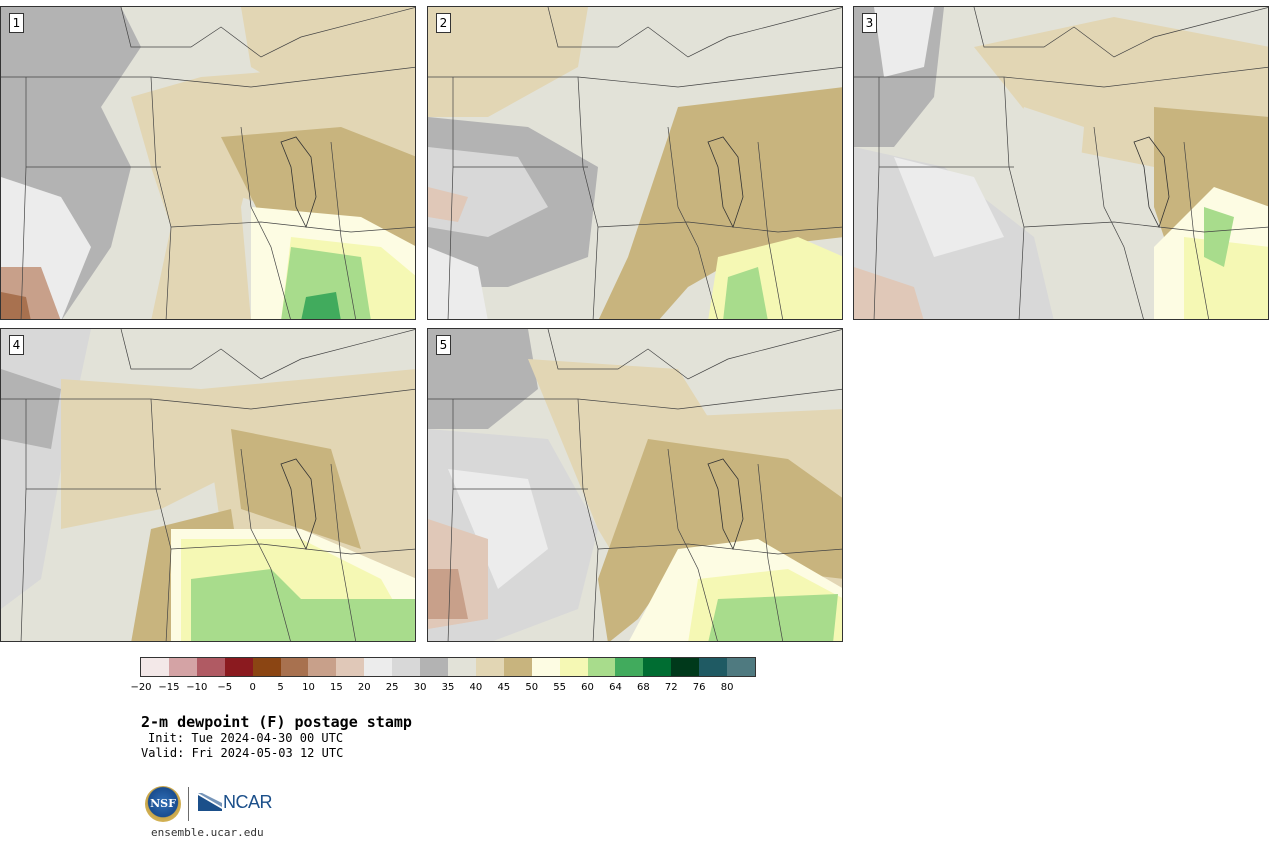 The image size is (1280, 844). Describe the element at coordinates (225, 687) in the screenshot. I see `colorbar-tick-label: −5` at that location.